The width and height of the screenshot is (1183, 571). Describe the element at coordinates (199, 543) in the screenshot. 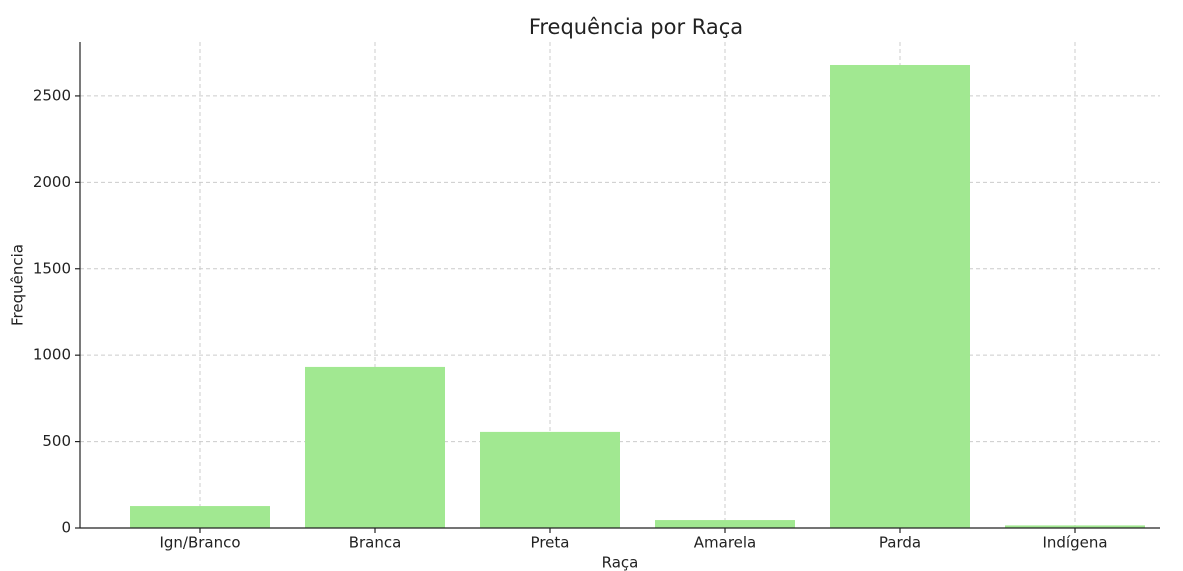

I see `x-tick-label: Ign/Branco` at that location.